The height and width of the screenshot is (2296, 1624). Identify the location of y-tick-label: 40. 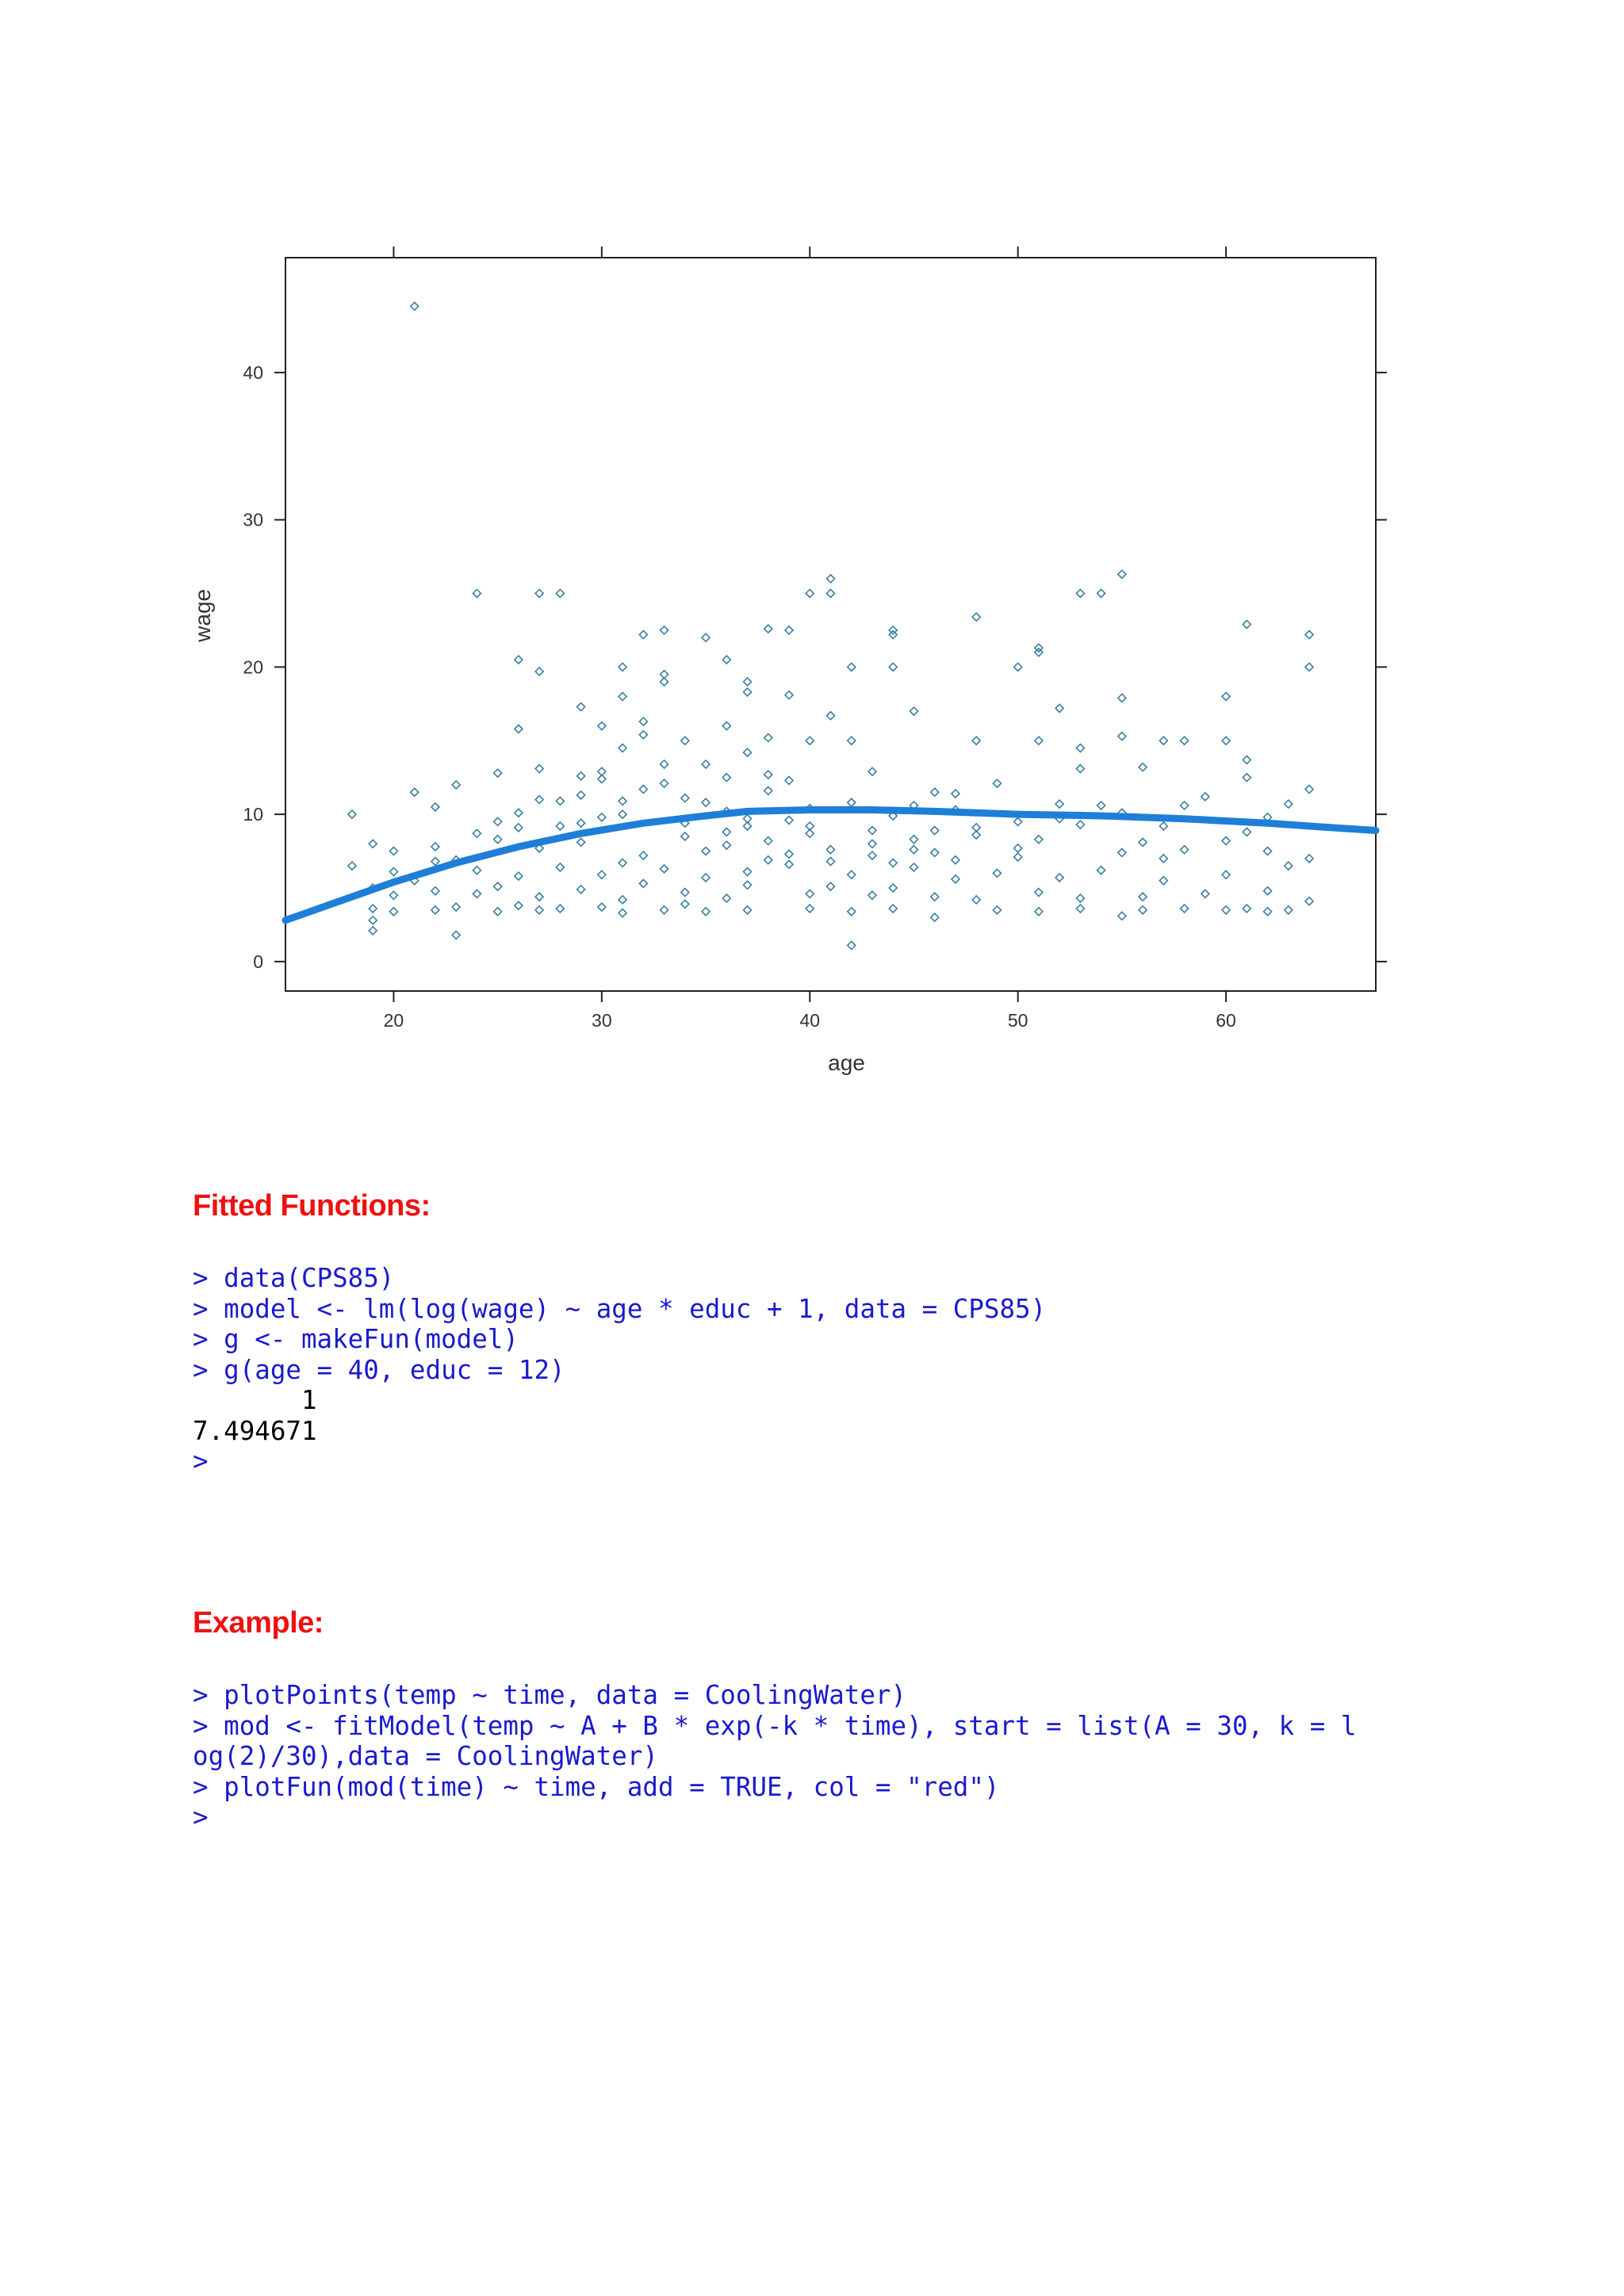
(253, 373).